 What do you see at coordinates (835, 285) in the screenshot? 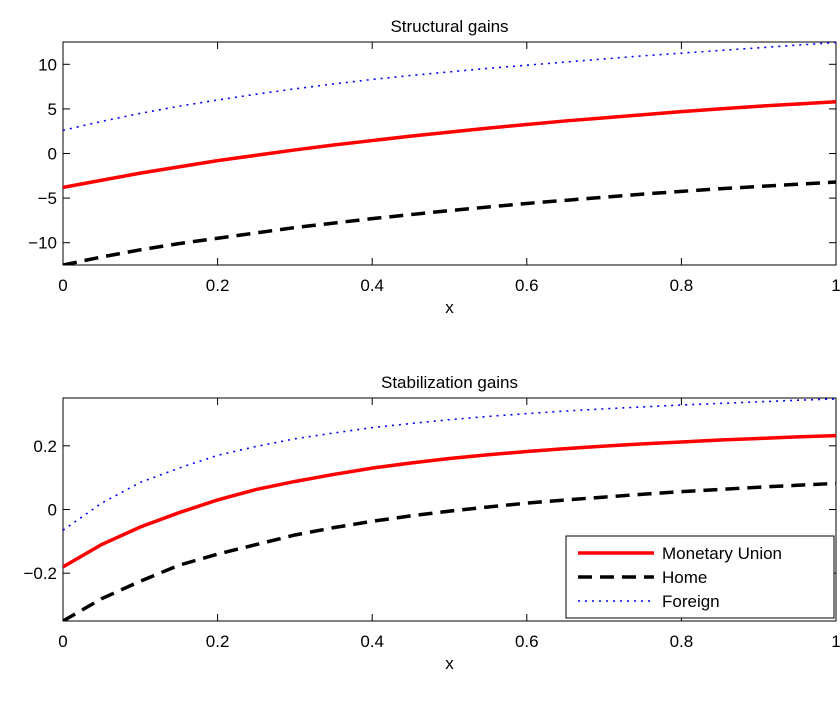
I see `structural-x-tick-label: 1` at bounding box center [835, 285].